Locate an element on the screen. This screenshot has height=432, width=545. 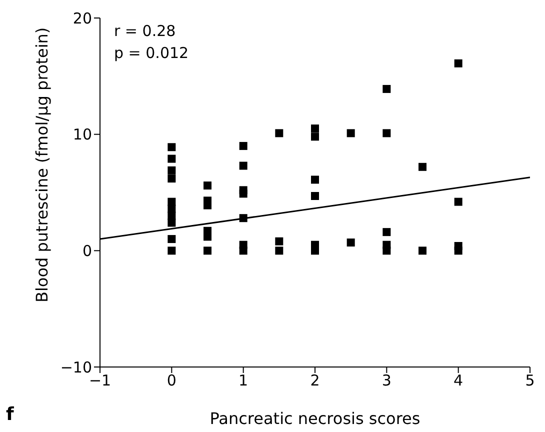
annotation: r = 0.28 is located at coordinates (145, 31).